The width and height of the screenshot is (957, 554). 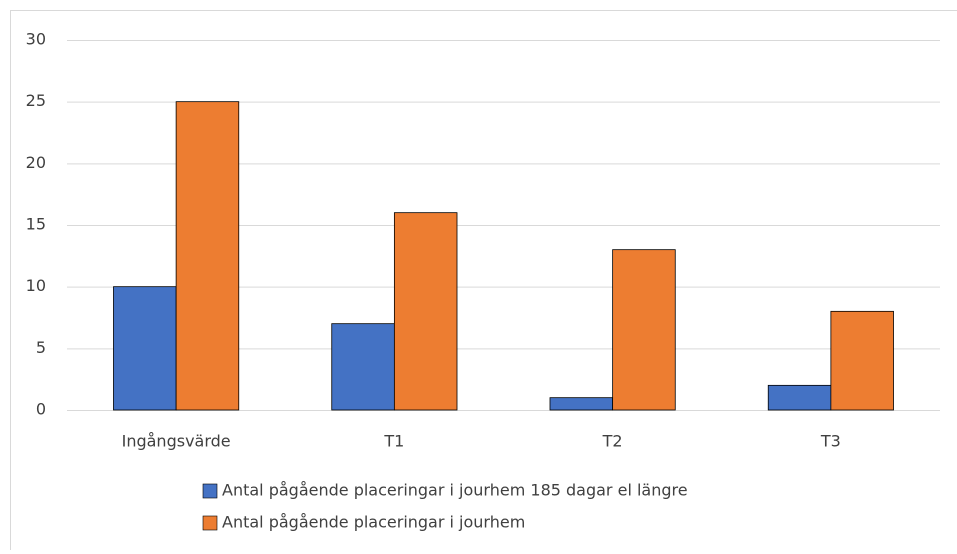 I want to click on x-tick-label: T1, so click(x=393, y=441).